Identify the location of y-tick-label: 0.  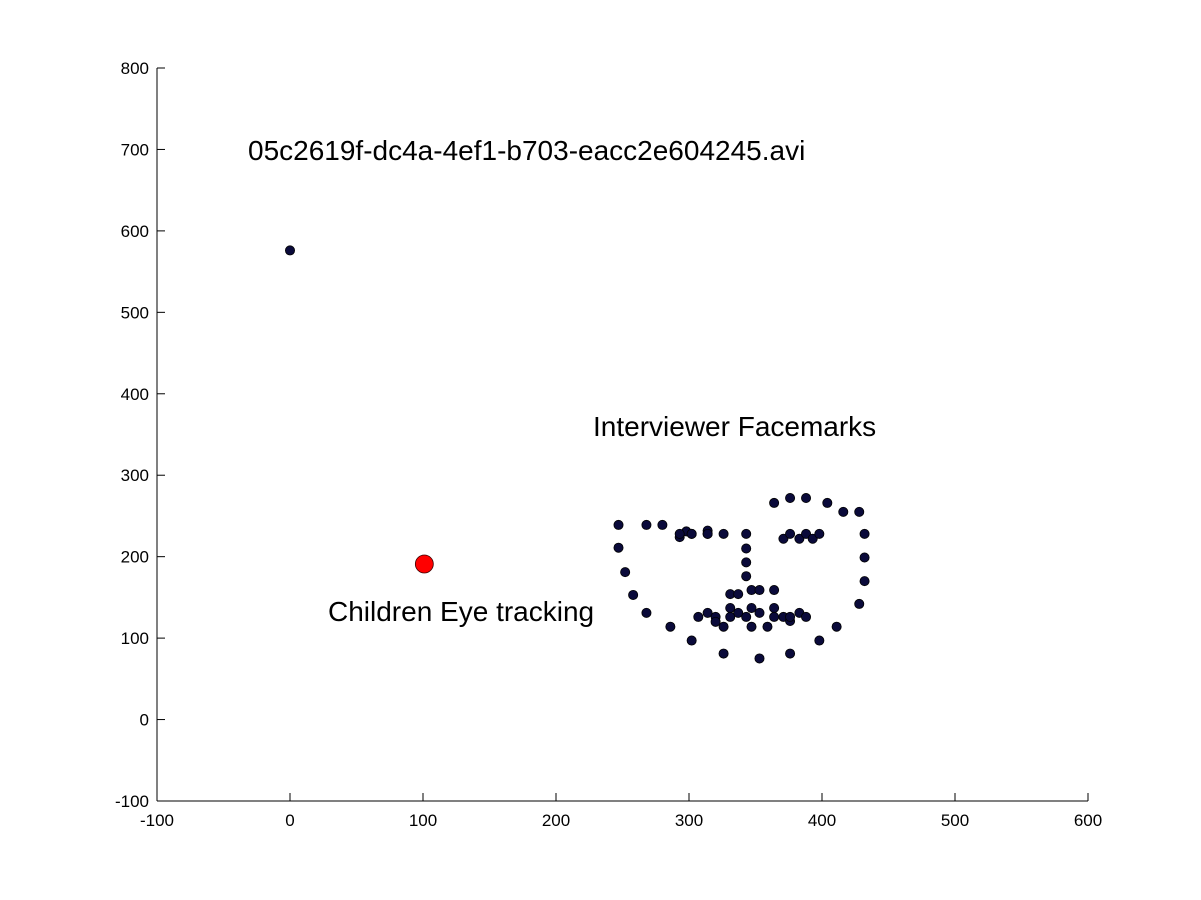
(144, 720).